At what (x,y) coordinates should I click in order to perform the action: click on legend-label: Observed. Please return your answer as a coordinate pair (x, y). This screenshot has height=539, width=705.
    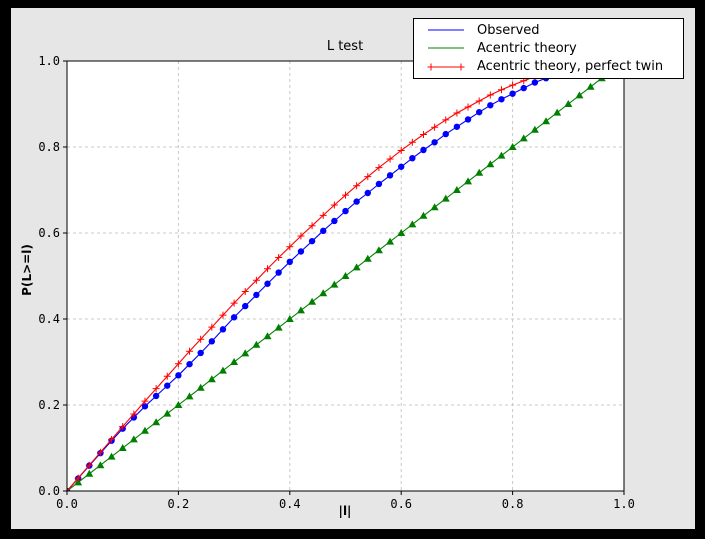
    Looking at the image, I should click on (508, 30).